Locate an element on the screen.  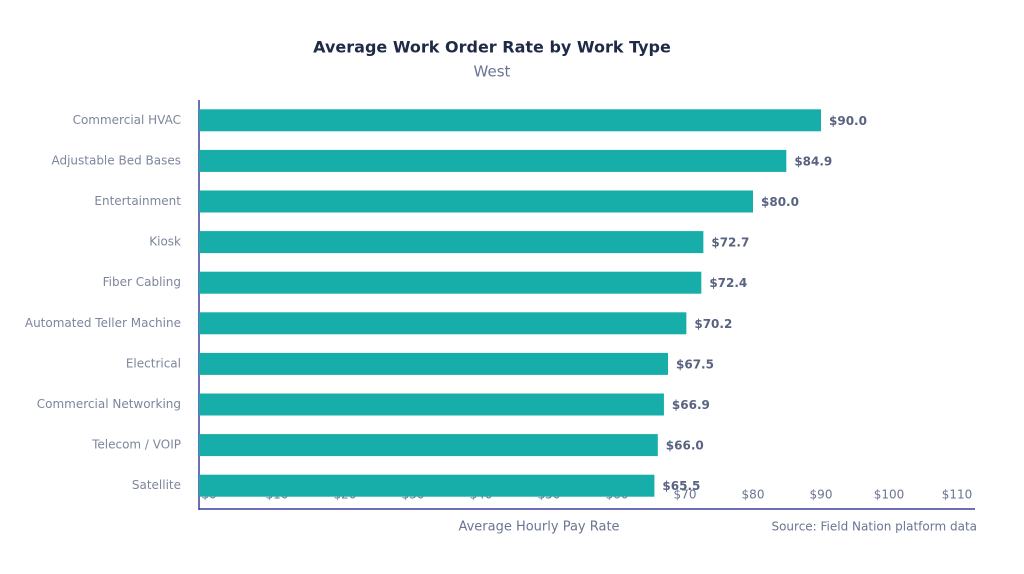
value-label: $66.0 is located at coordinates (685, 446).